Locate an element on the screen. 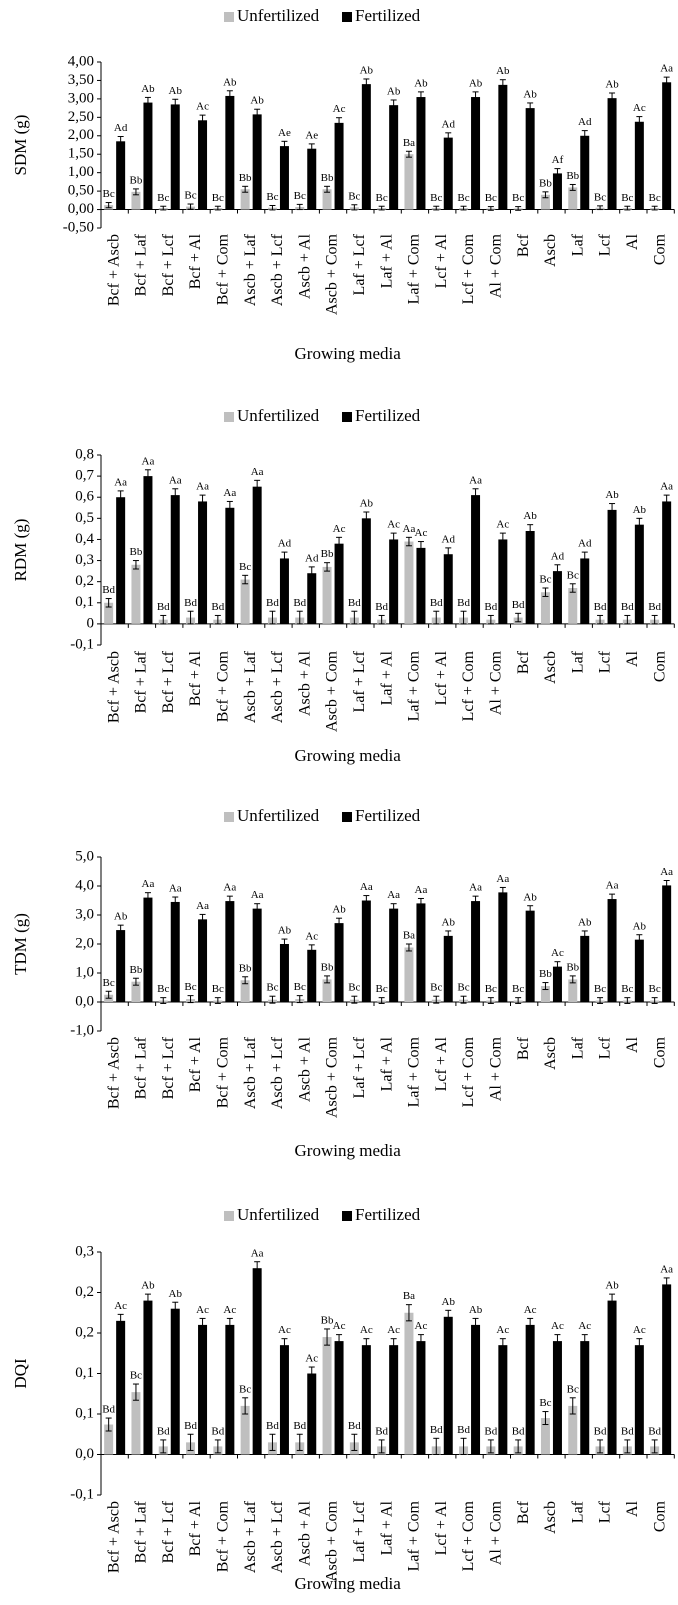  y-tick-label: 0,1 is located at coordinates (84, 602).